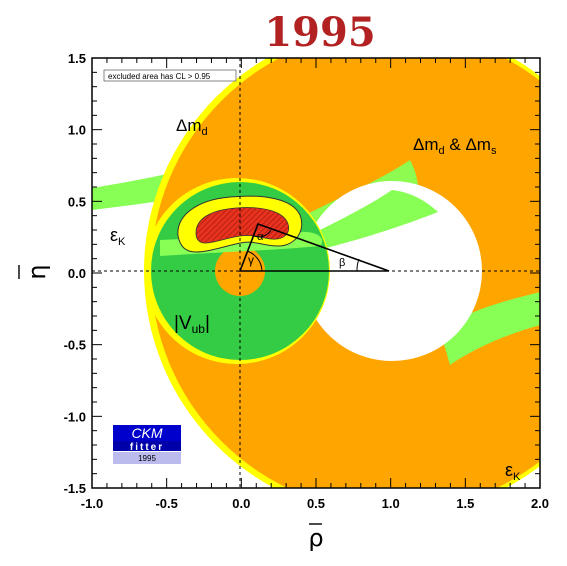 The height and width of the screenshot is (566, 567). What do you see at coordinates (159, 76) in the screenshot?
I see `legend-note: excluded area has CL > 0.95` at bounding box center [159, 76].